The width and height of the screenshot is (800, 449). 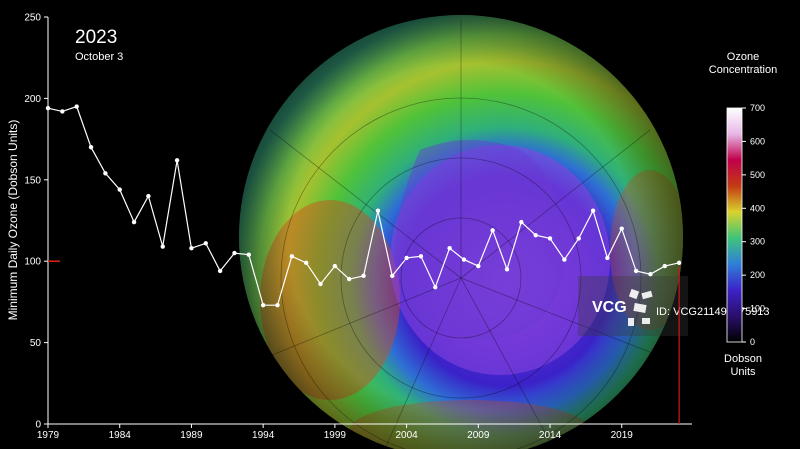 What do you see at coordinates (622, 435) in the screenshot?
I see `x-tick-label: 2019` at bounding box center [622, 435].